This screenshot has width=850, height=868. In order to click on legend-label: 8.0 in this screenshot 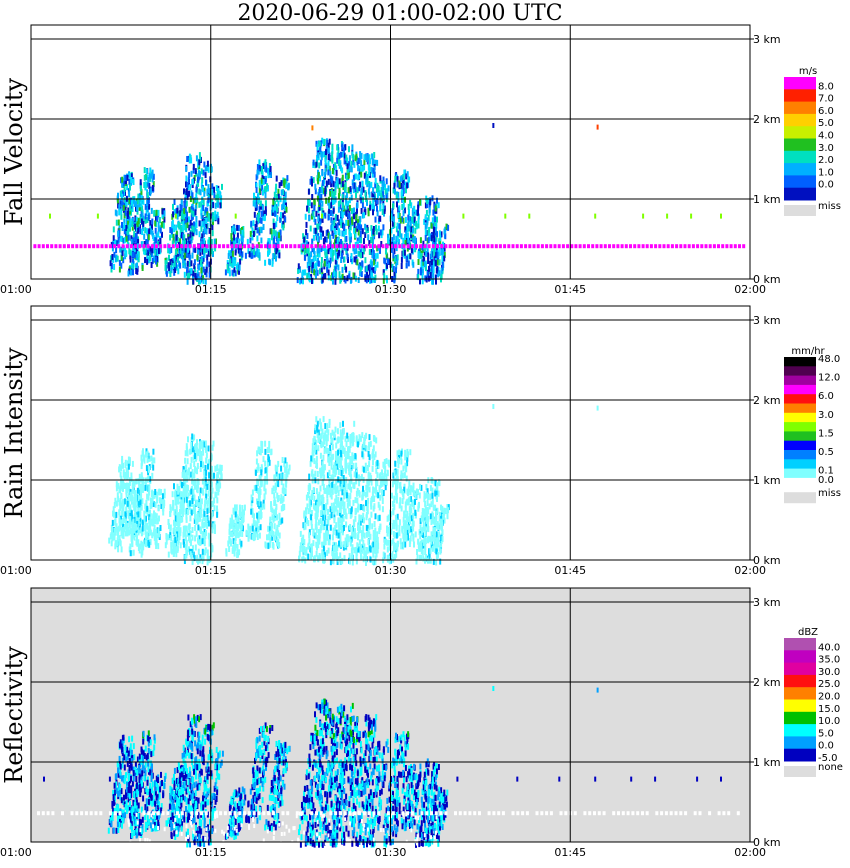, I will do `click(826, 86)`.